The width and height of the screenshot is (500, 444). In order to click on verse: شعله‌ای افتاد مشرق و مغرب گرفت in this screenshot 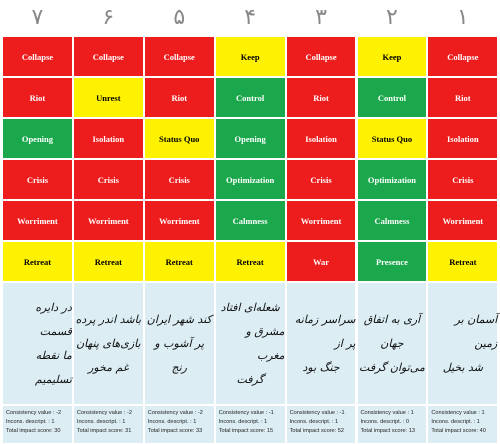, I will do `click(250, 343)`.